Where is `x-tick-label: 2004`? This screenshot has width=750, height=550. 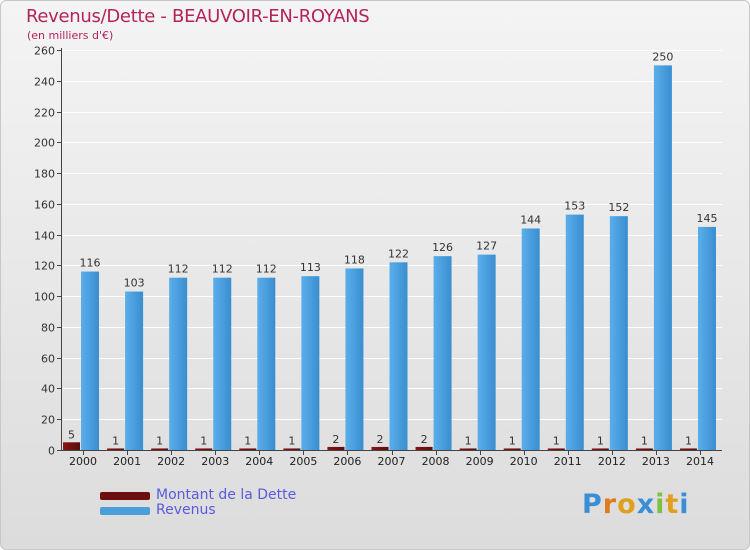
x-tick-label: 2004 is located at coordinates (259, 461).